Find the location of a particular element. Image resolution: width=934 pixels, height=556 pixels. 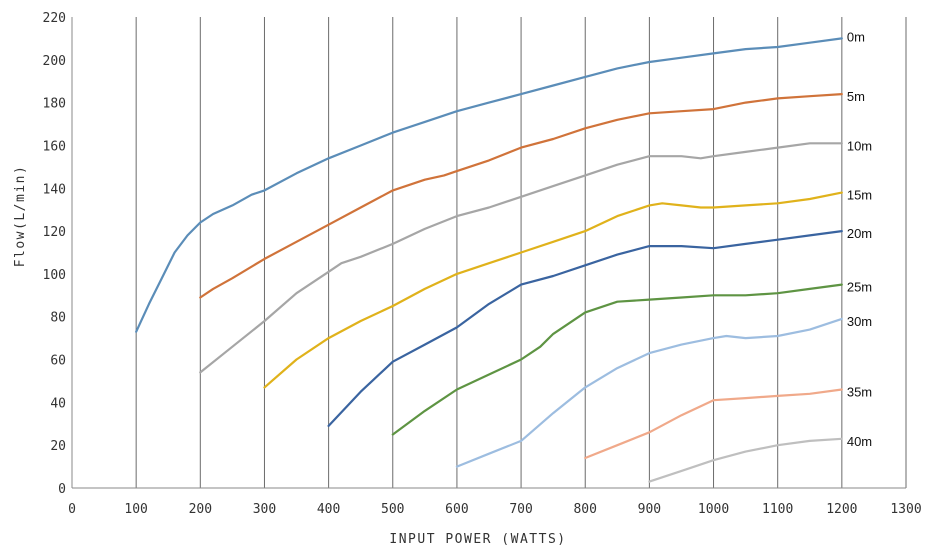

y-tick-label: 20 is located at coordinates (58, 446).